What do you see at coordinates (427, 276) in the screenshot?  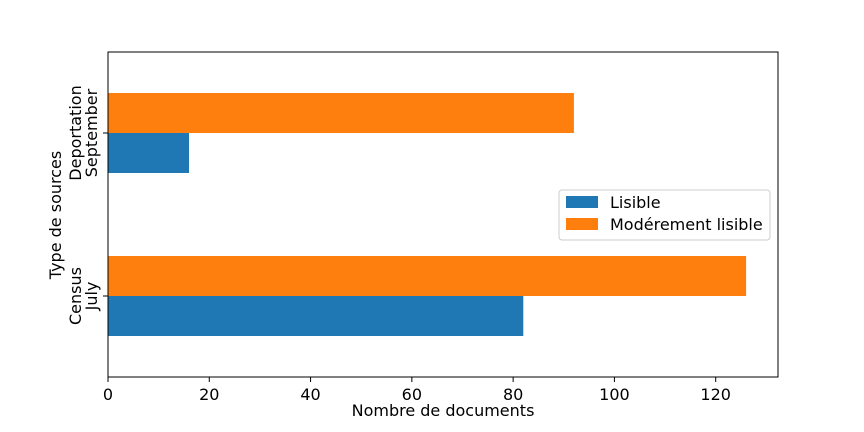 I see `bar-mod-rement-lisible-census-july` at bounding box center [427, 276].